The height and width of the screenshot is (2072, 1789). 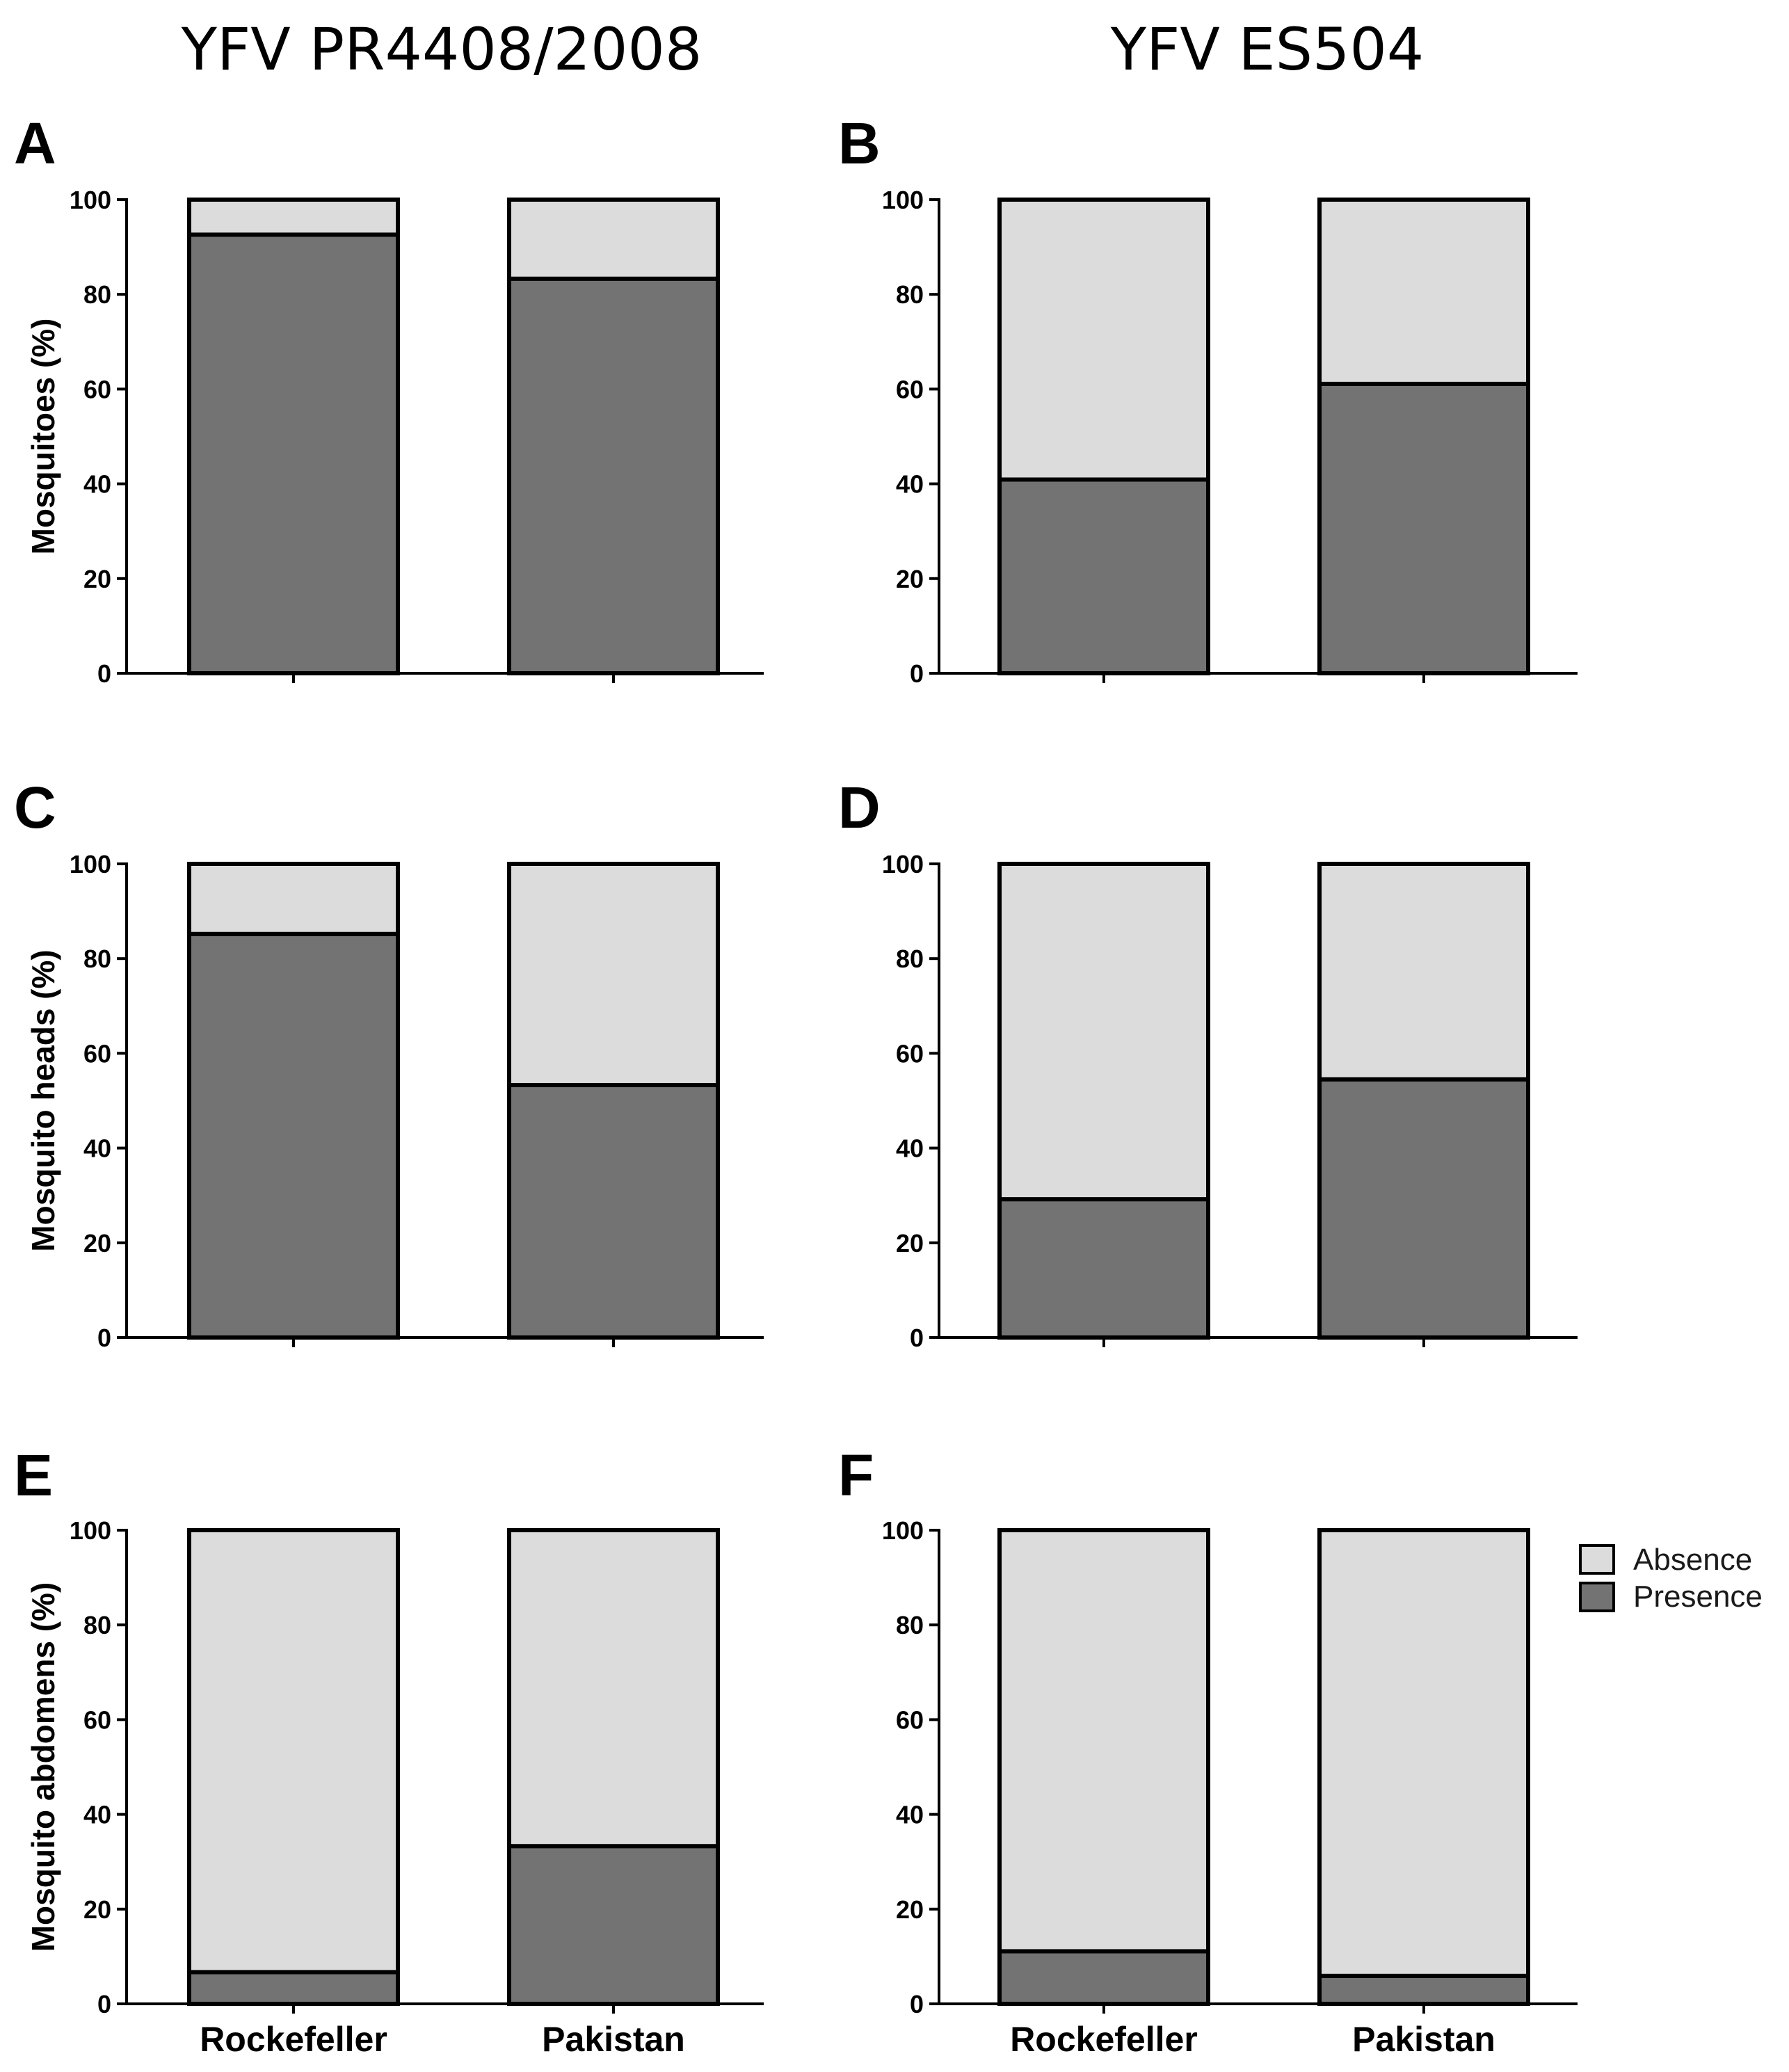 I want to click on panel-f: F Rockefeller Pakistan 0 20 40 60 80 100, so click(x=1208, y=1751).